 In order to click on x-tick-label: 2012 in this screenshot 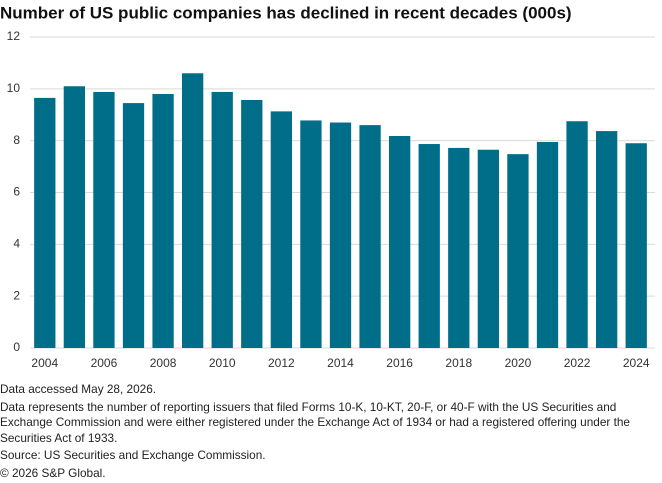, I will do `click(281, 363)`.